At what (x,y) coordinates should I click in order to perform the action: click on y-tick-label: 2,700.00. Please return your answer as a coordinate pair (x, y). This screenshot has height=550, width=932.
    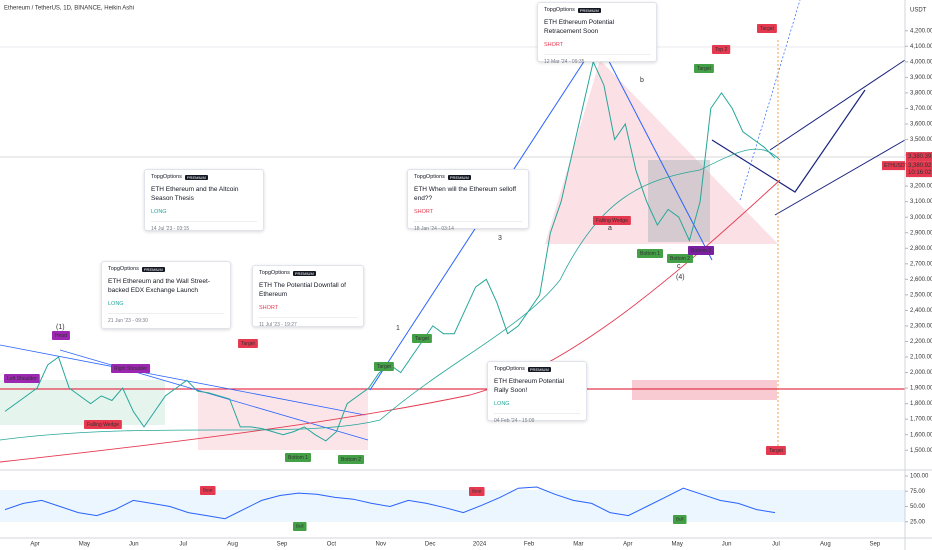
    Looking at the image, I should click on (921, 264).